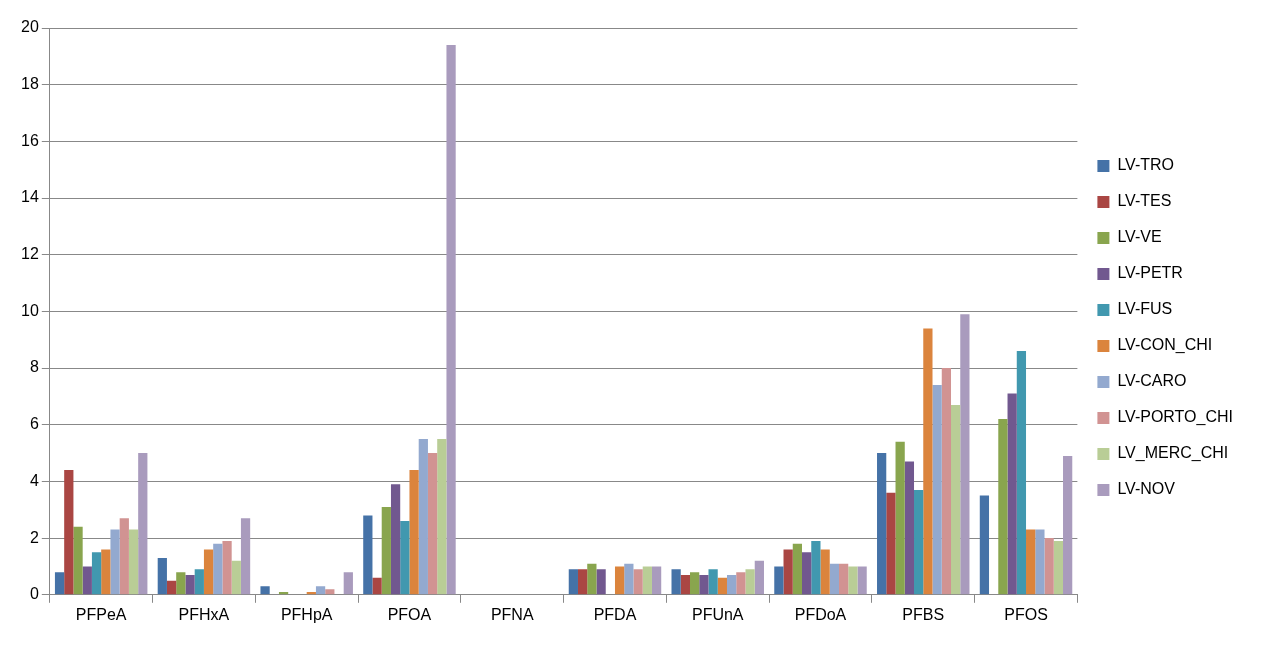 The height and width of the screenshot is (646, 1271). Describe the element at coordinates (204, 614) in the screenshot. I see `x-tick-label: PFHxA` at that location.